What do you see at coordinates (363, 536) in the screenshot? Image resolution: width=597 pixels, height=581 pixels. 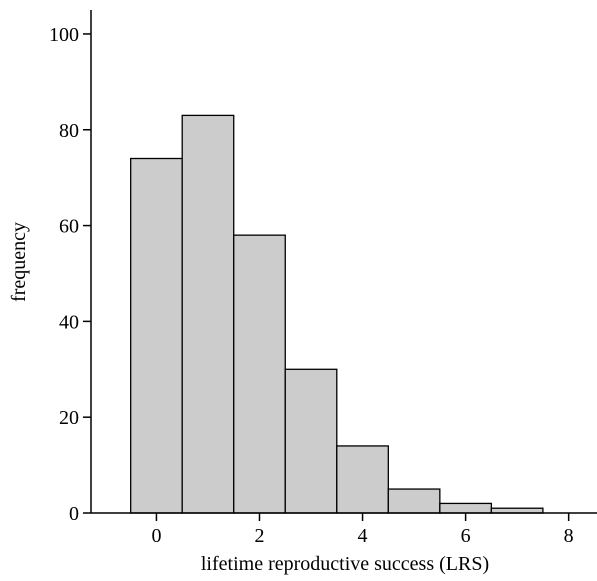 I see `x-tick-label-2: 4` at bounding box center [363, 536].